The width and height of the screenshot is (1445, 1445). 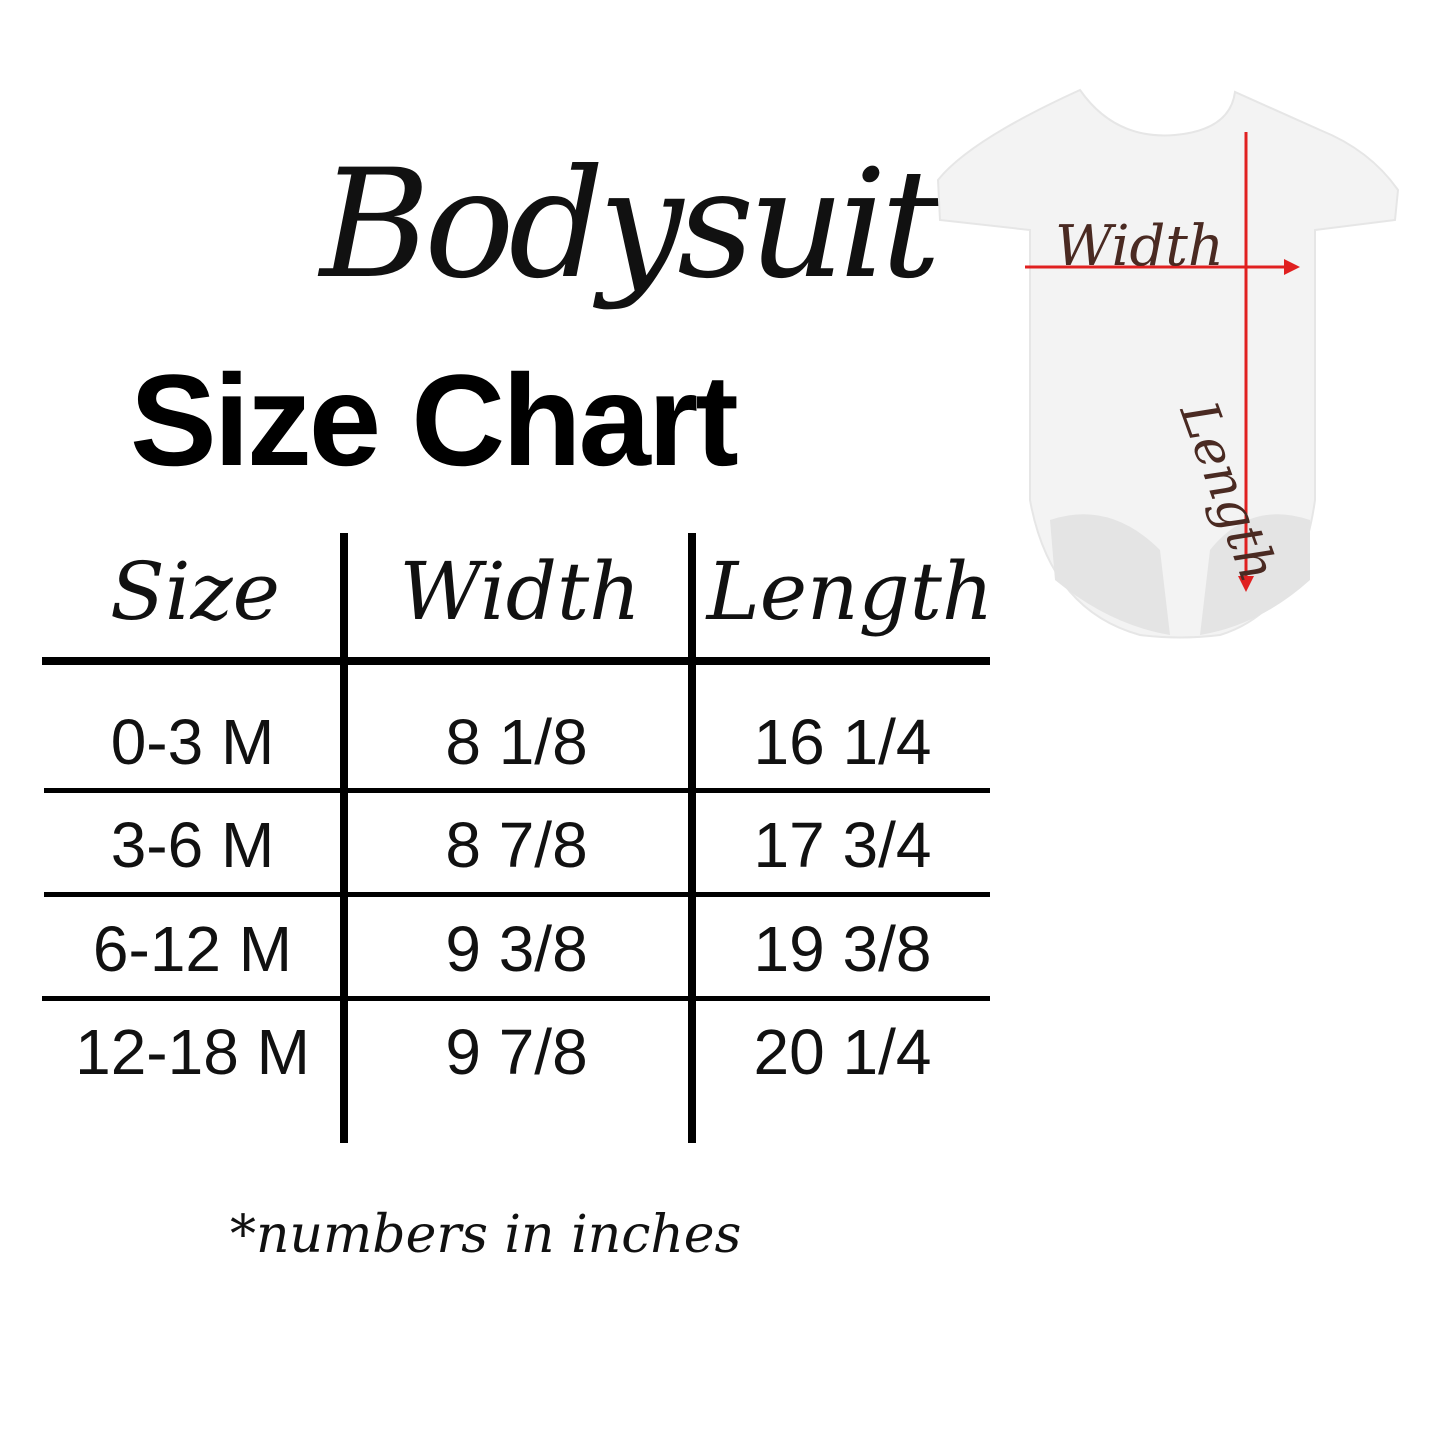 What do you see at coordinates (850, 591) in the screenshot?
I see `header-length: Length` at bounding box center [850, 591].